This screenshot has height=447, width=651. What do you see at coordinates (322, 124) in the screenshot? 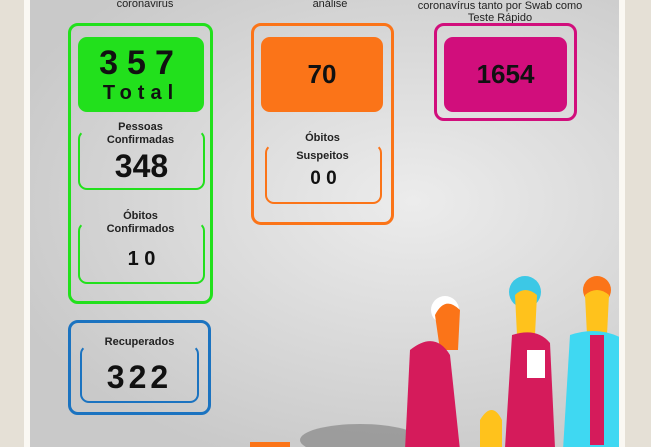
I see `analysis-panel: 70 Óbitos Suspeitos 0 0` at bounding box center [322, 124].